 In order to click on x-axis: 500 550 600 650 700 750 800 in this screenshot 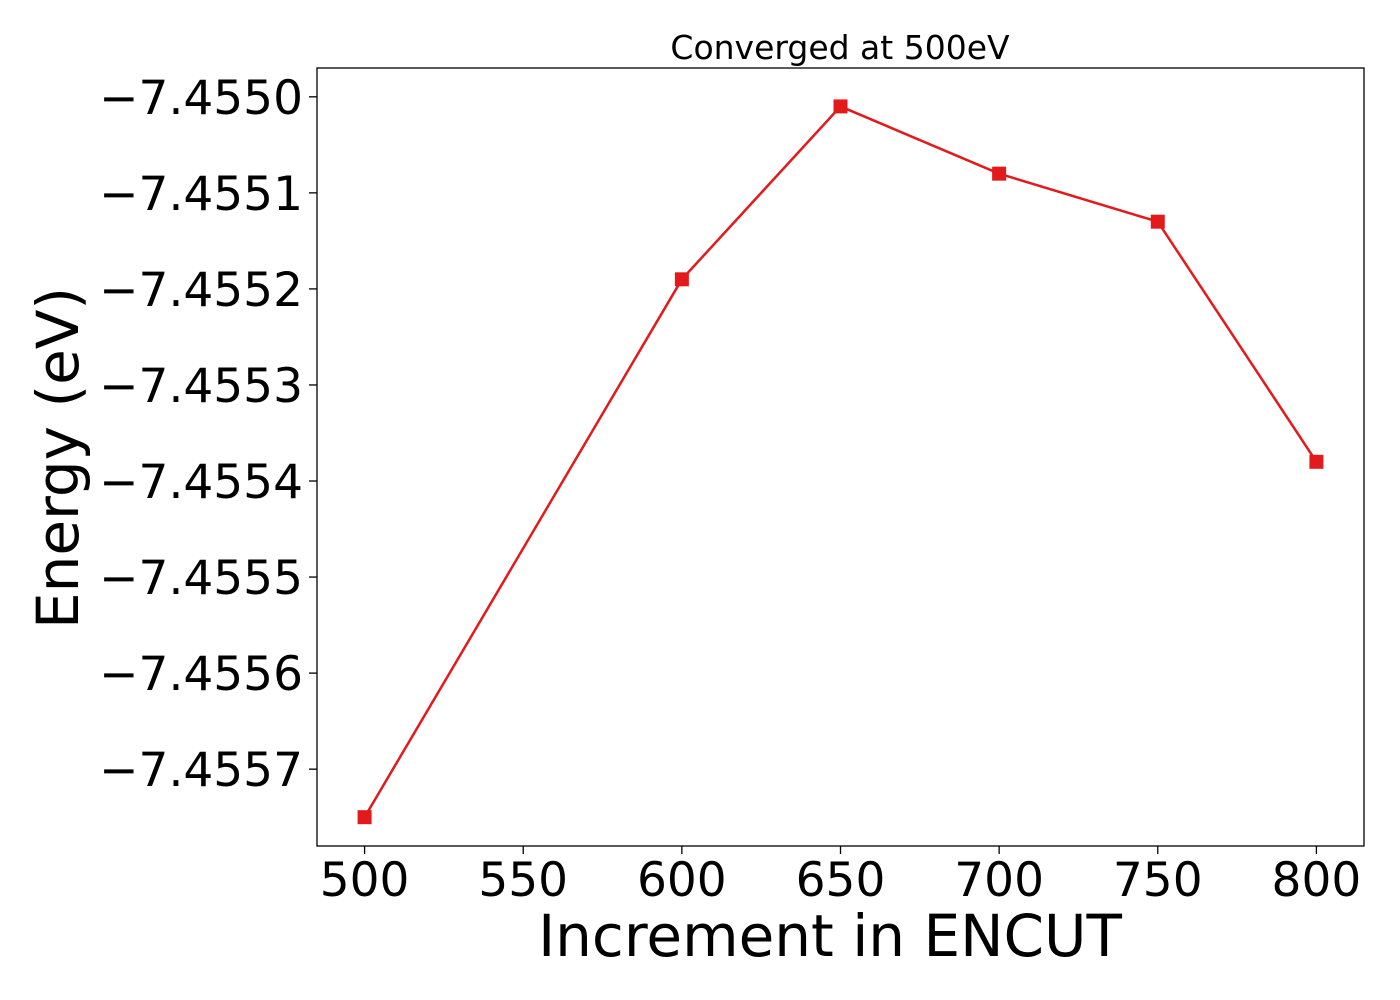, I will do `click(841, 877)`.